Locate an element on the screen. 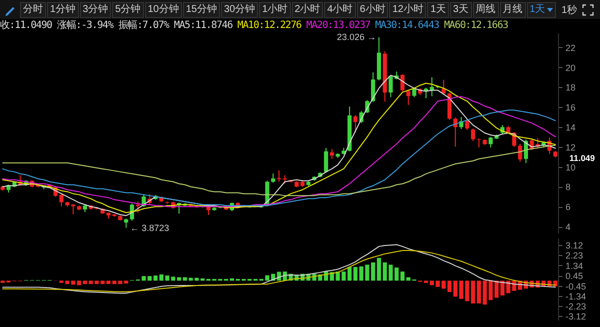 The height and width of the screenshot is (327, 600). y-tick-label: 16 is located at coordinates (571, 107).